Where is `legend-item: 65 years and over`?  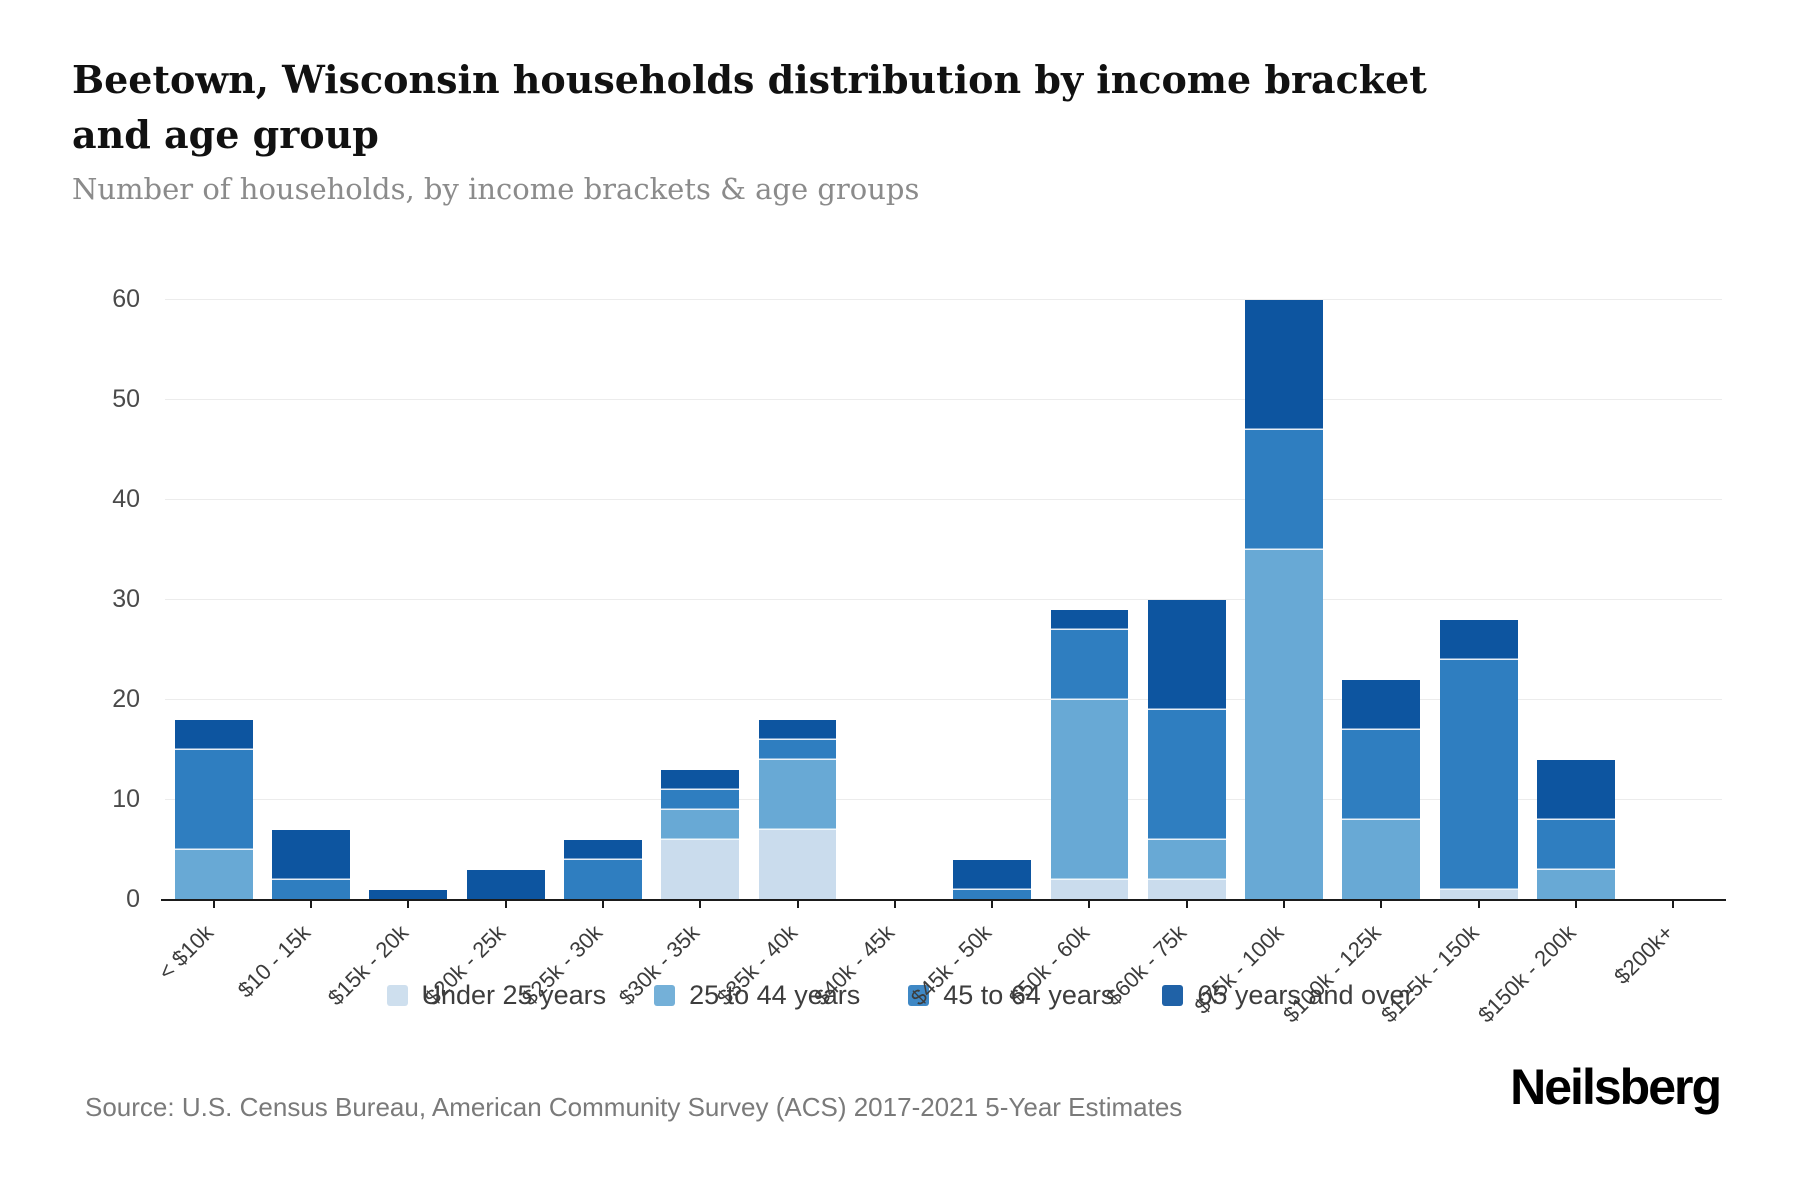
legend-item: 65 years and over is located at coordinates (1288, 995).